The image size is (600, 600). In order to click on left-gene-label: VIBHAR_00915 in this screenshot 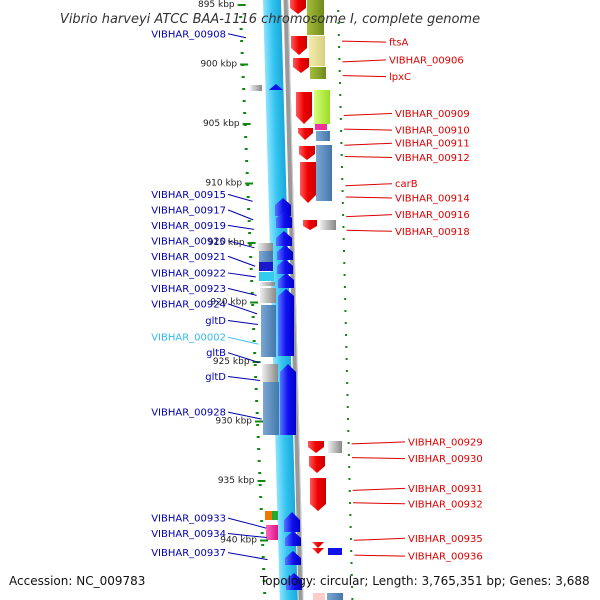, I will do `click(188, 195)`.